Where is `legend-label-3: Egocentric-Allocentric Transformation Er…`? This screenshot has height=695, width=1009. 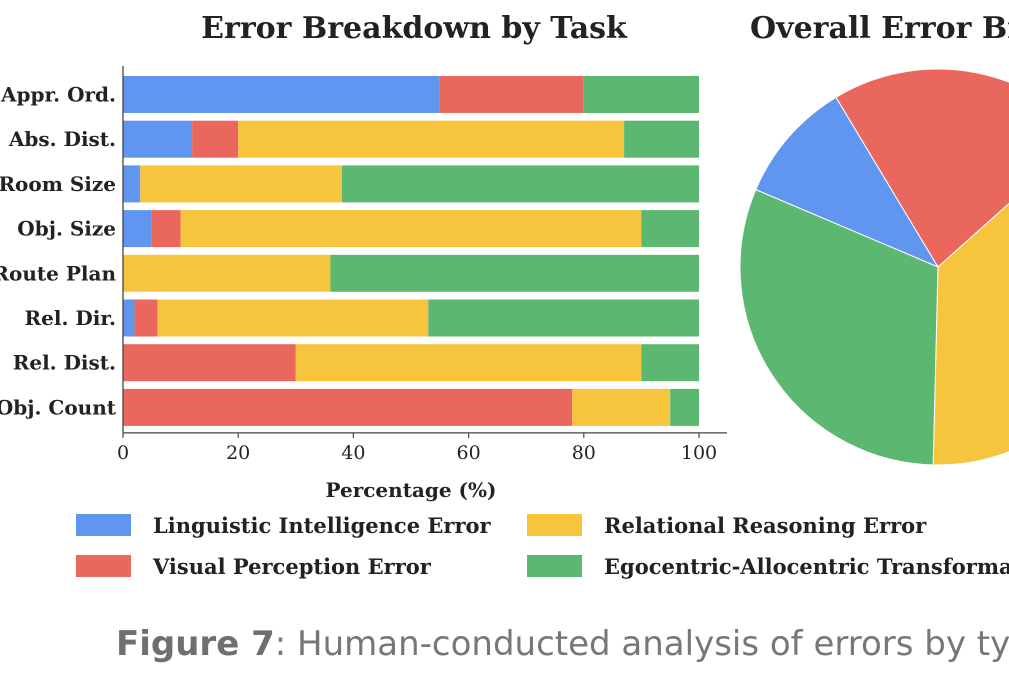 legend-label-3: Egocentric-Allocentric Transformation Er… is located at coordinates (806, 566).